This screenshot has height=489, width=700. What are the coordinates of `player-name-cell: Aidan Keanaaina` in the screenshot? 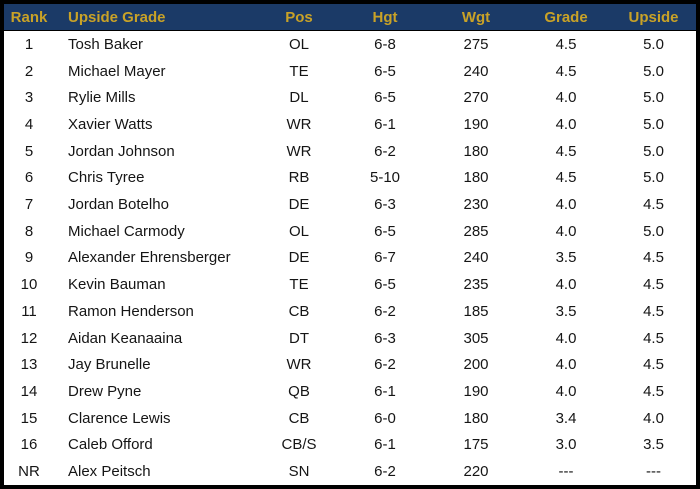 It's located at (125, 338).